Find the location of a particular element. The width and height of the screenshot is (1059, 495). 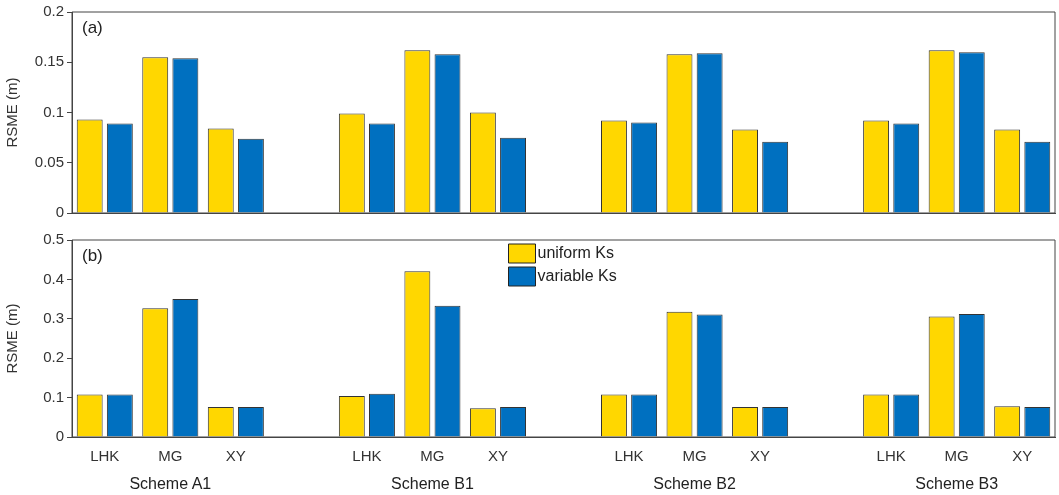

y-tick-label: 0.05 is located at coordinates (49, 161).